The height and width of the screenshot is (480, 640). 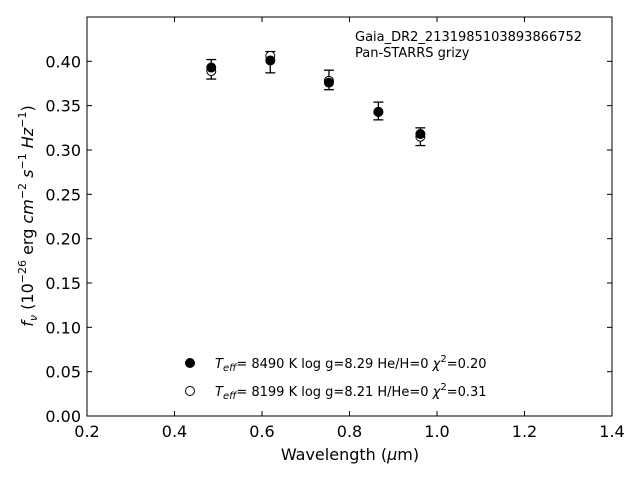 What do you see at coordinates (190, 363) in the screenshot?
I see `legend-marker-filled` at bounding box center [190, 363].